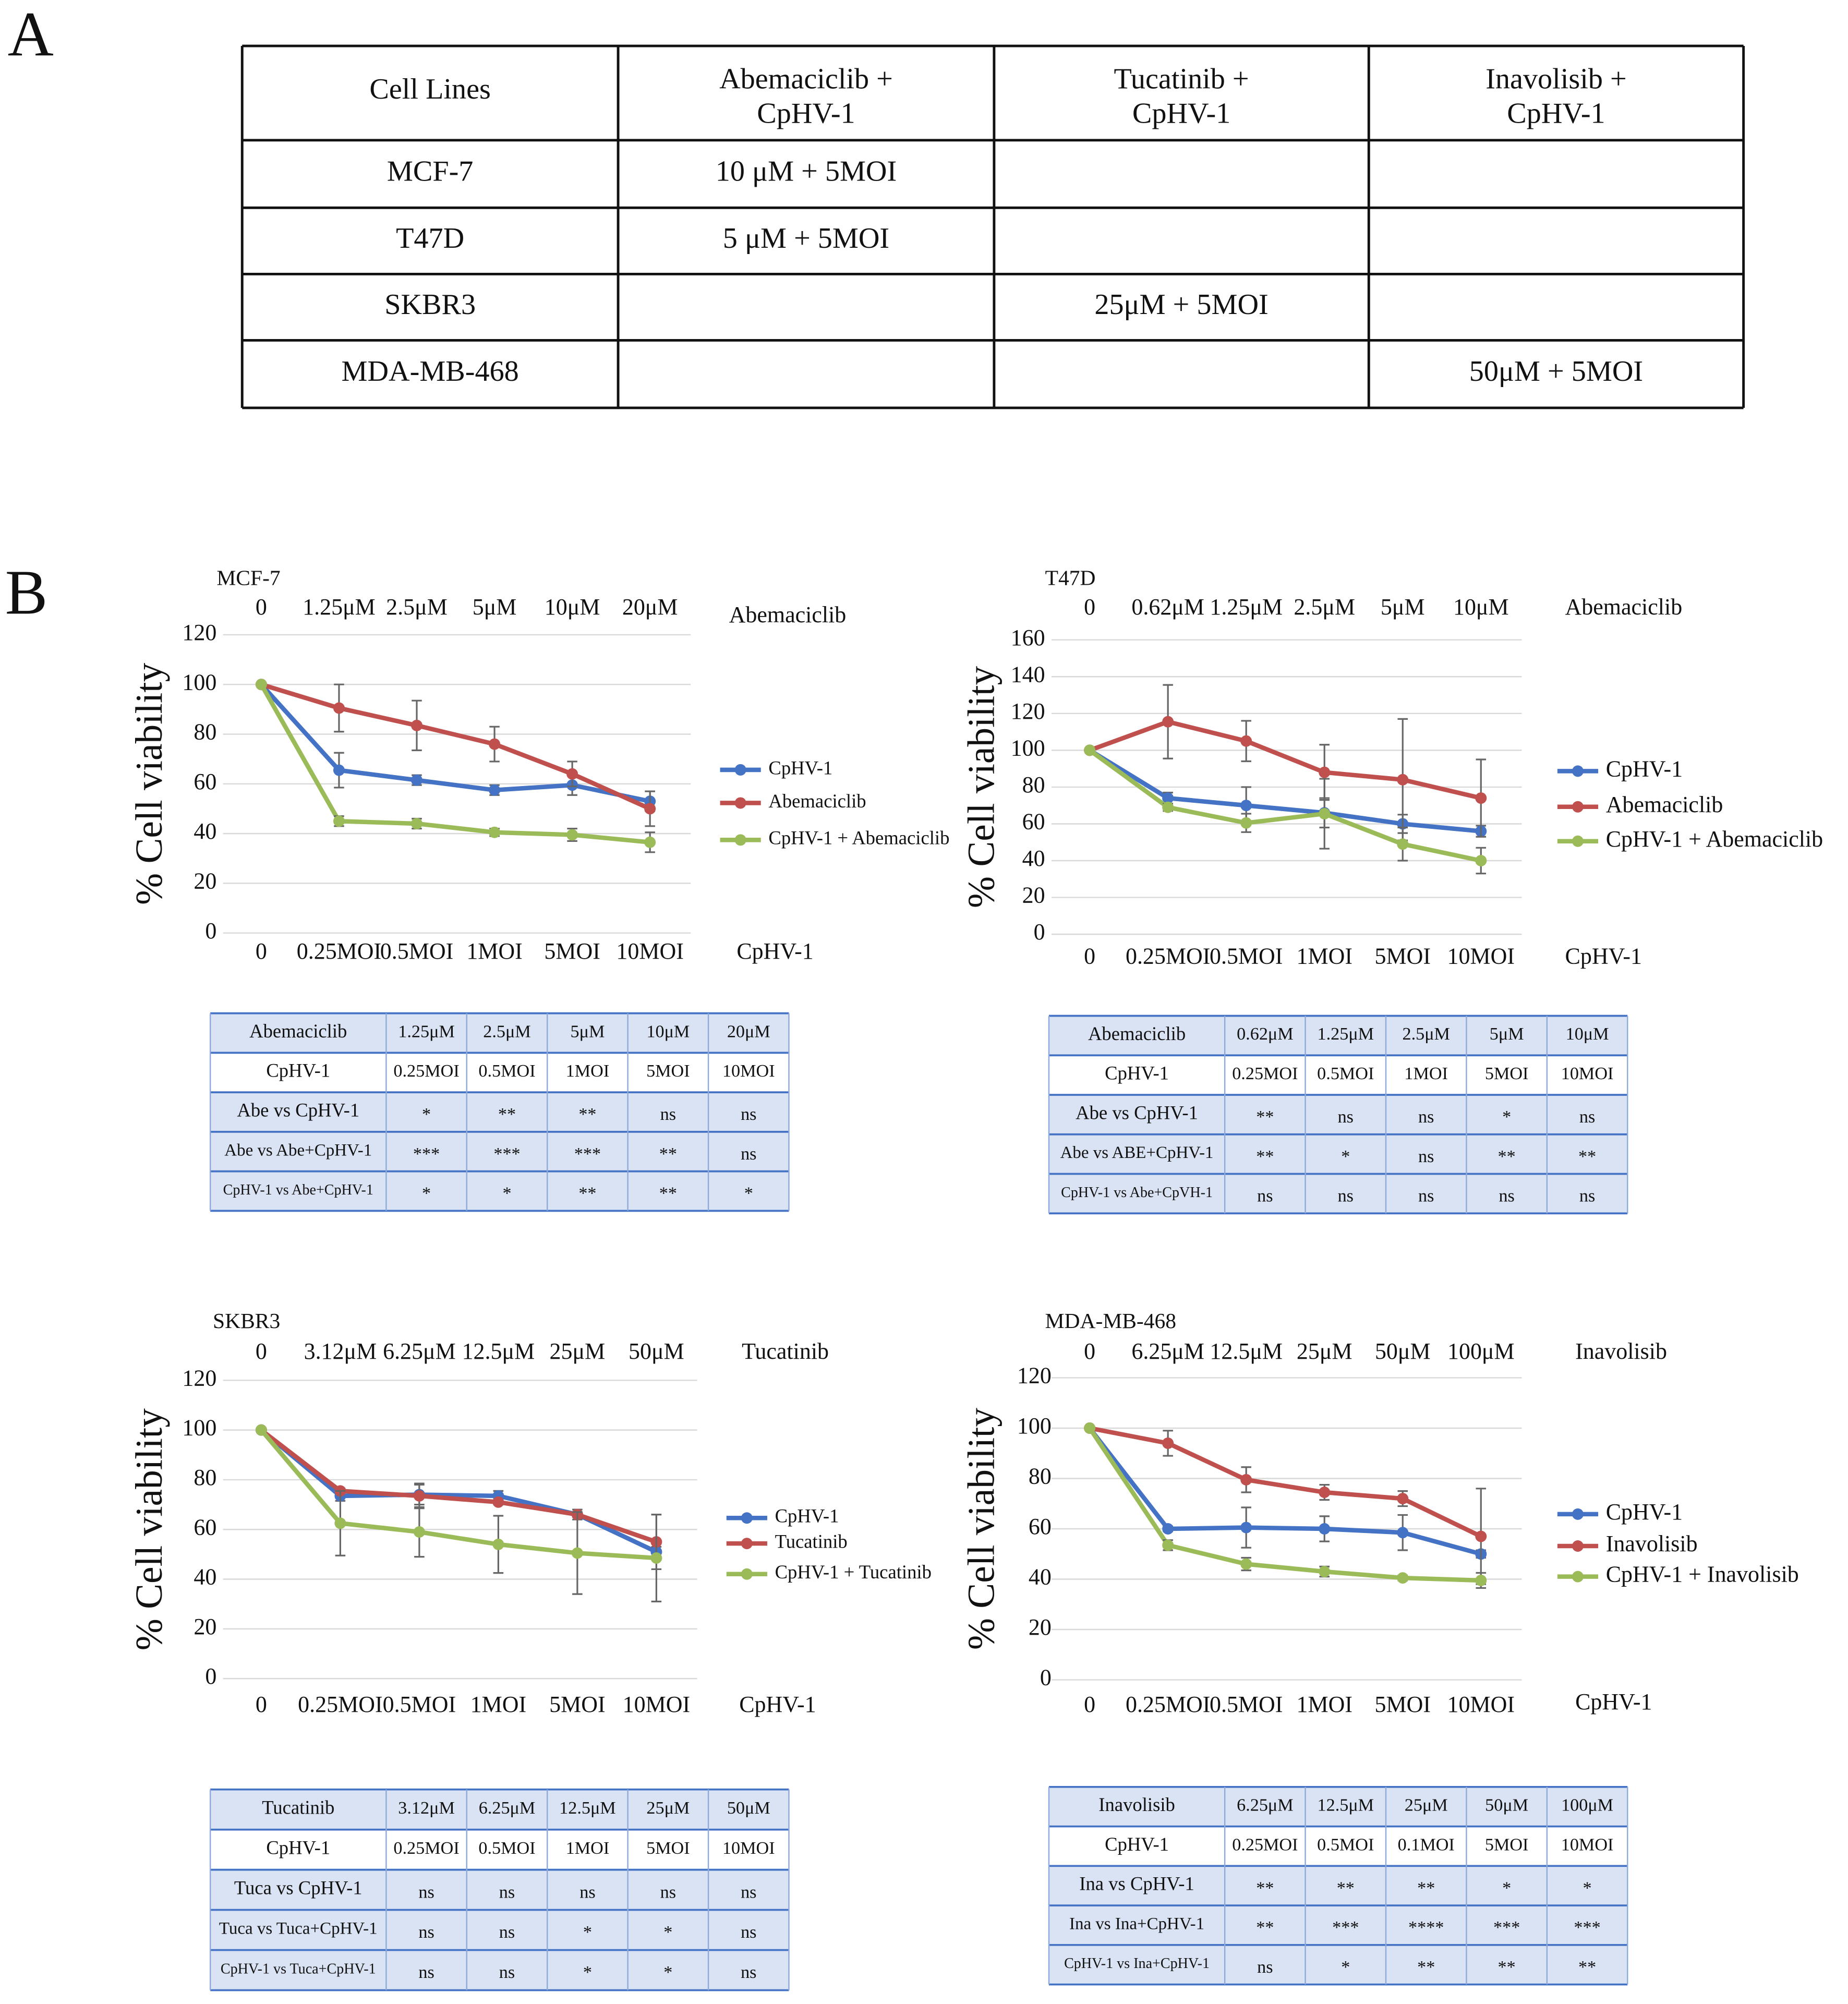 The width and height of the screenshot is (1848, 2004). Describe the element at coordinates (981, 787) in the screenshot. I see `y-axis-label: % Cell viability` at that location.